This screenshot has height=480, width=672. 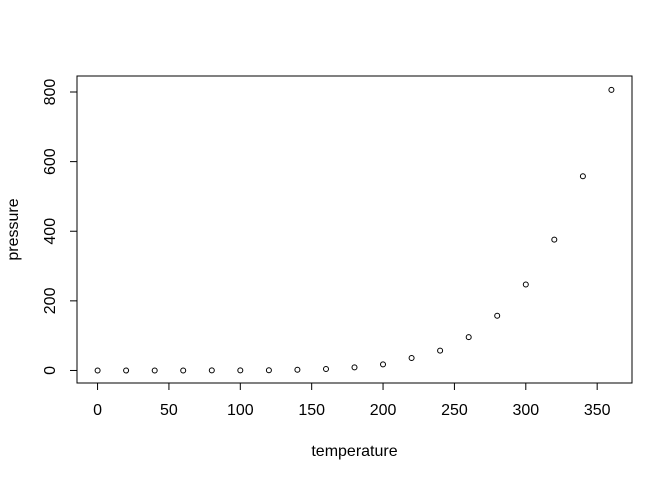 I want to click on y-axis-tick-labels: 0 200 400 600 800, so click(x=50, y=227).